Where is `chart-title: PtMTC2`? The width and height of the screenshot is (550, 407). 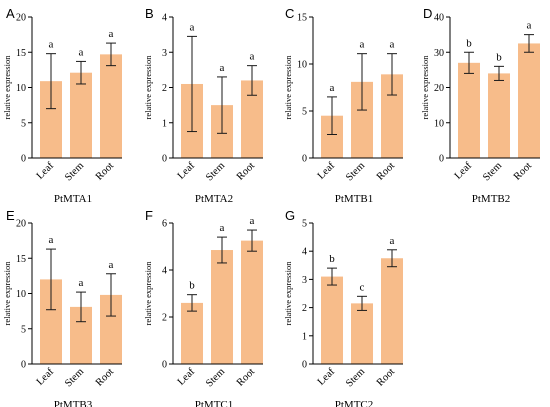 chart-title: PtMTC2 is located at coordinates (354, 403).